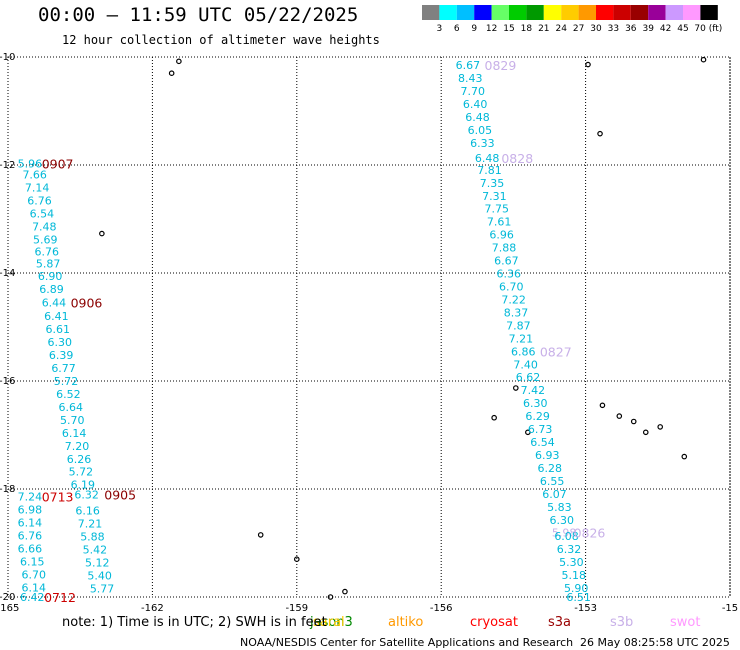  Describe the element at coordinates (58, 163) in the screenshot. I see `pass-number-label: 0907` at that location.